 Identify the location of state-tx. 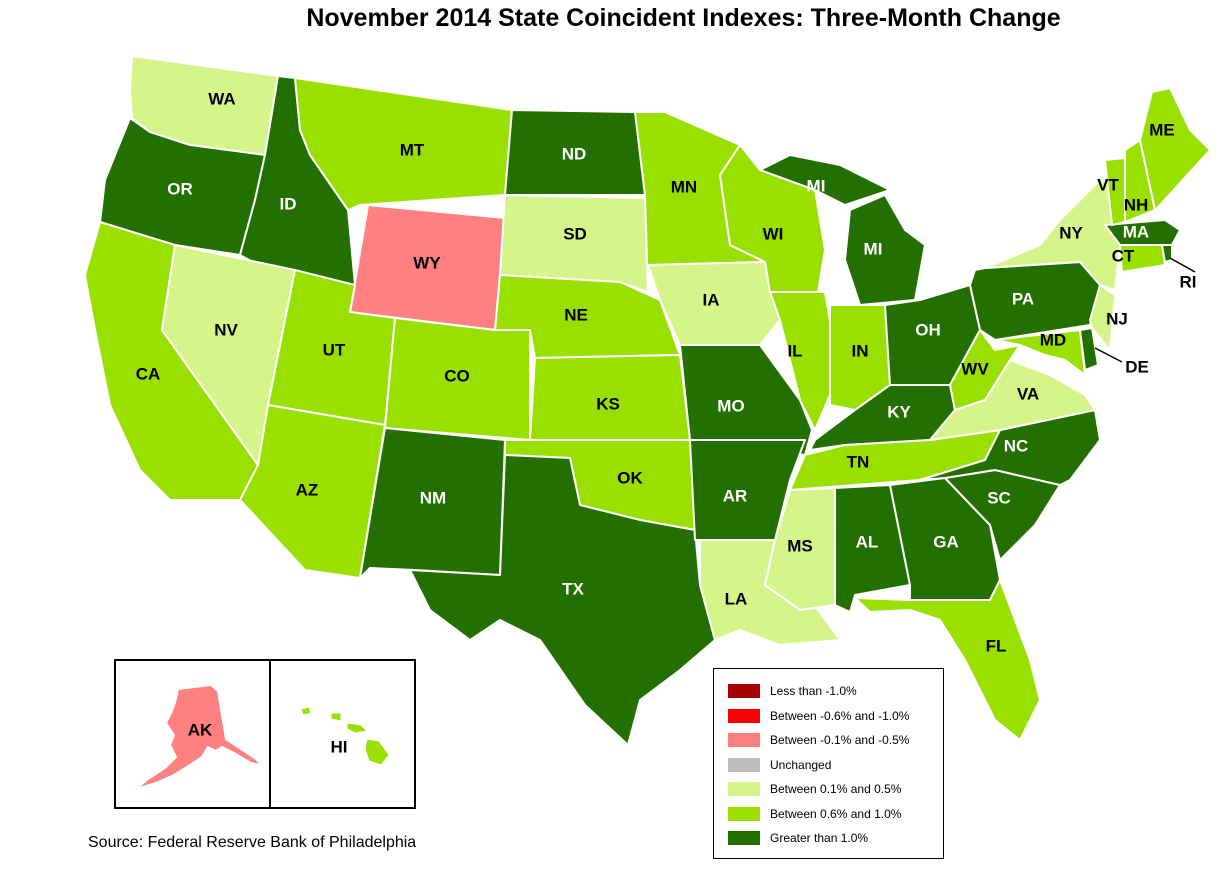
(562, 600).